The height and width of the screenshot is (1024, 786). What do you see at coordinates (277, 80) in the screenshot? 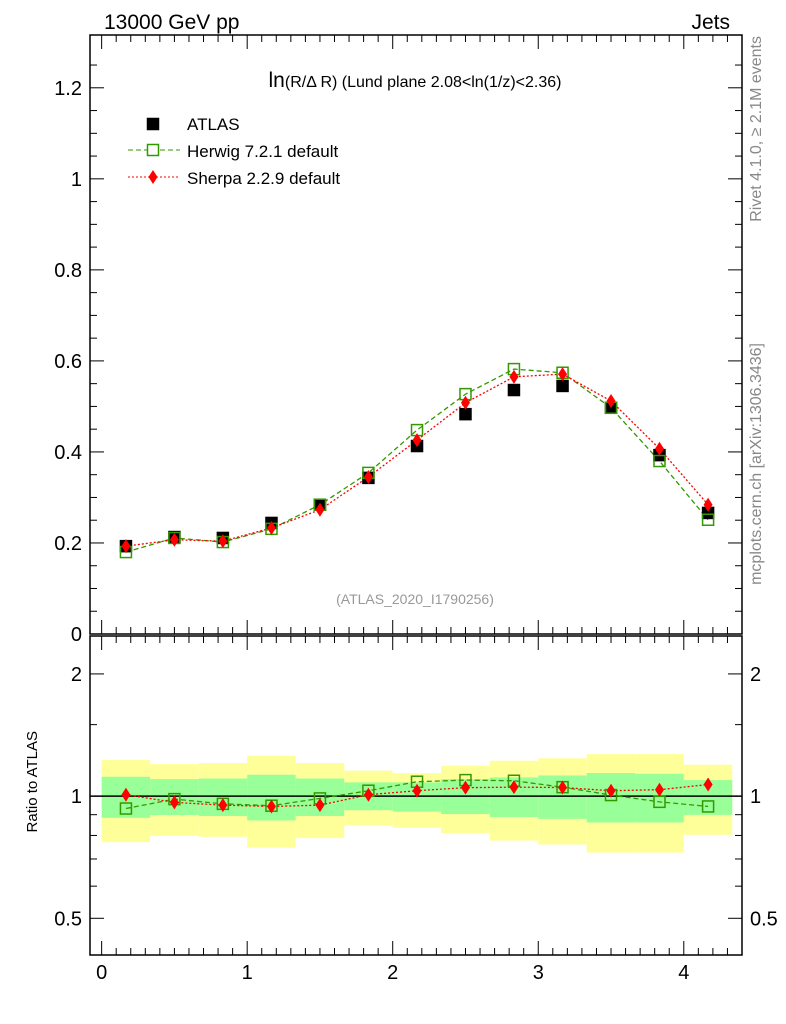
I see `plot-title-ln: ln` at bounding box center [277, 80].